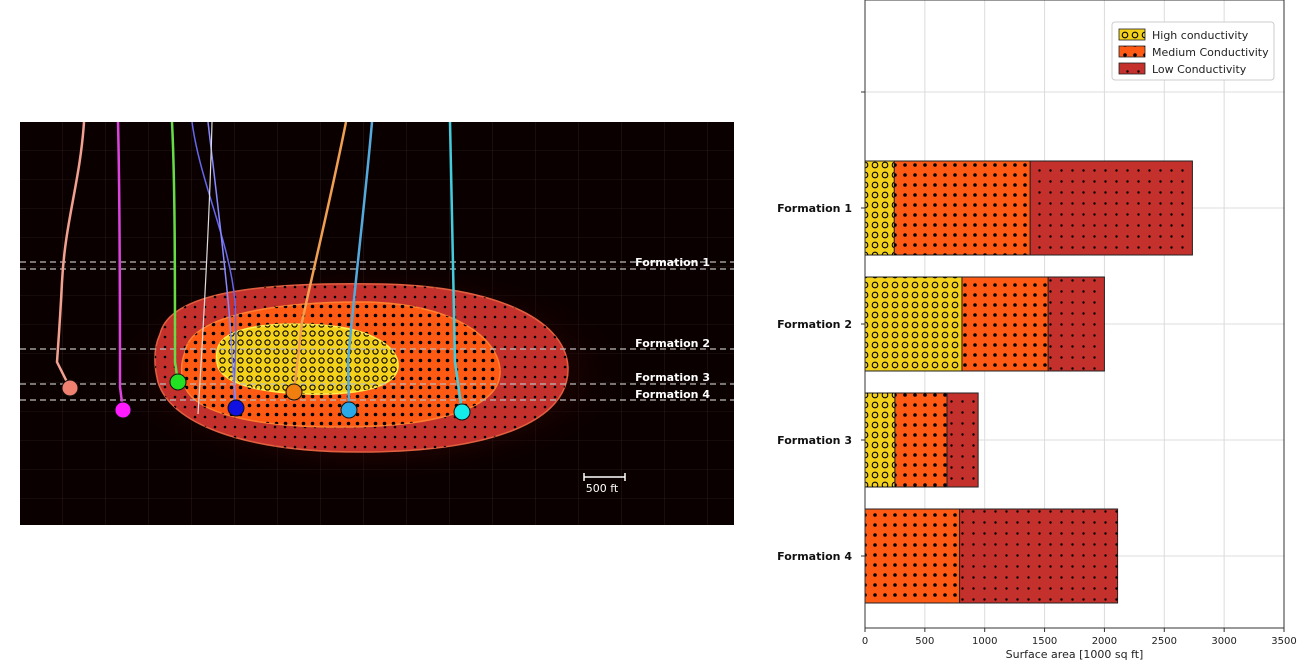 The height and width of the screenshot is (672, 1306). Describe the element at coordinates (984, 641) in the screenshot. I see `x-tick-label: 1000` at that location.